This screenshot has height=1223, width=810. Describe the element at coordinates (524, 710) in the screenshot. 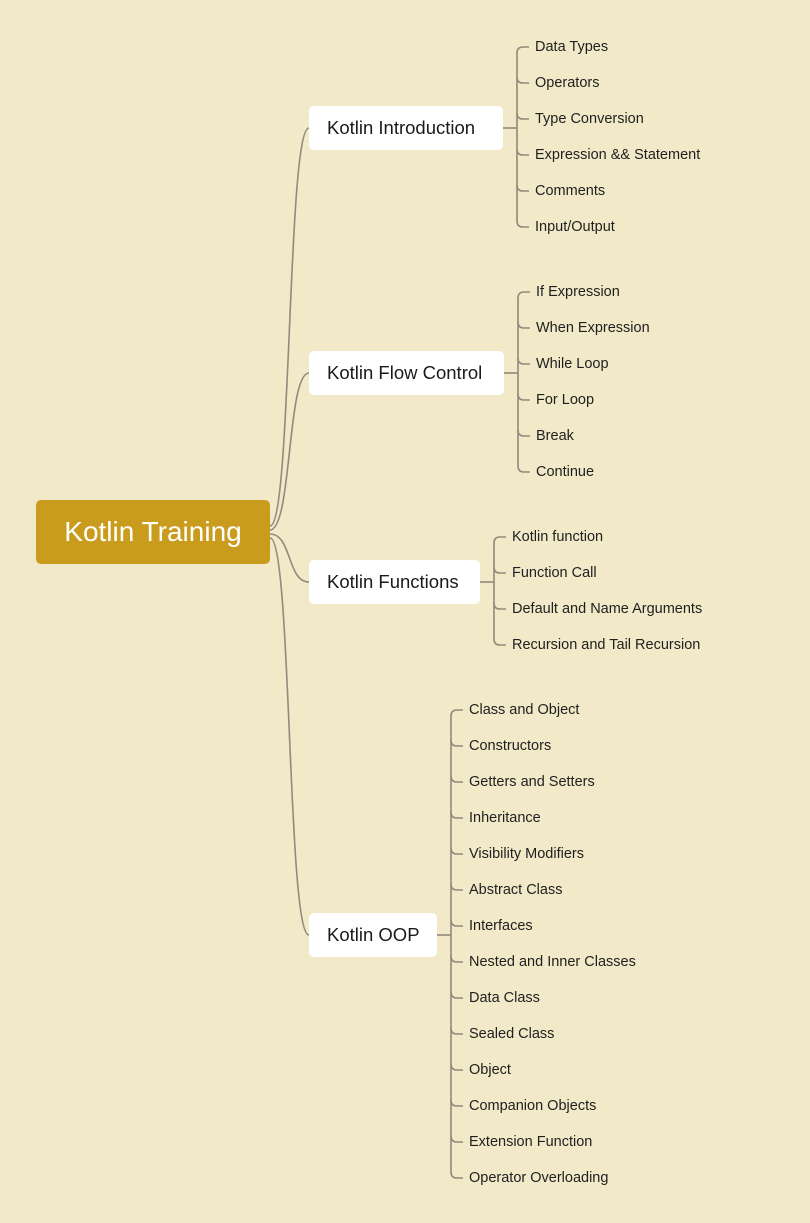

I see `leaf-node: Class and Object` at that location.